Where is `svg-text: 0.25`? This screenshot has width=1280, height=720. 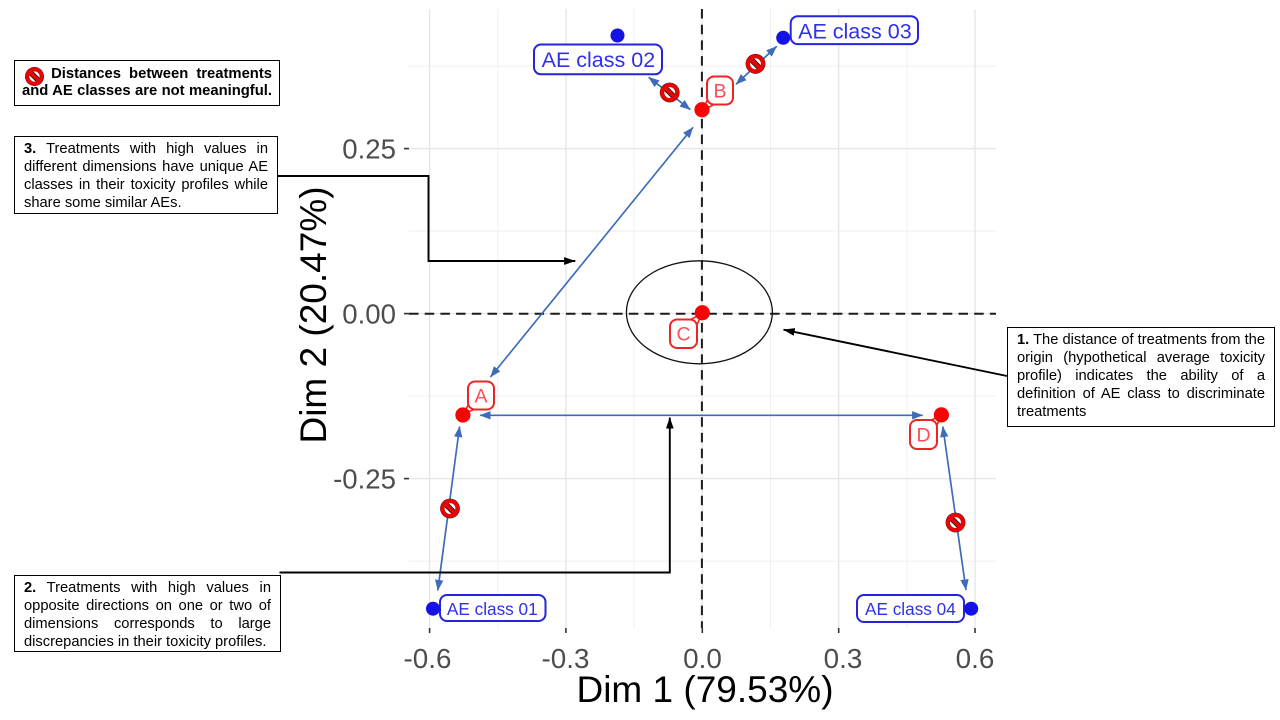
svg-text: 0.25 is located at coordinates (369, 149).